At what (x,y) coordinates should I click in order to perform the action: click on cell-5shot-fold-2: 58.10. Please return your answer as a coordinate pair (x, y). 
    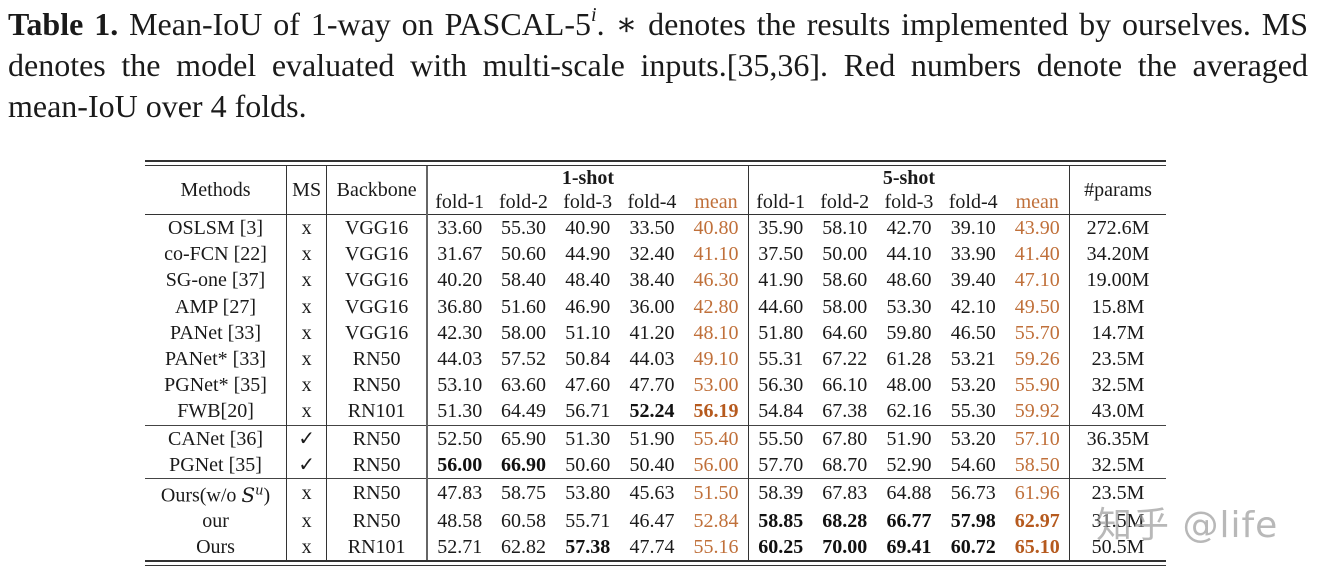
    Looking at the image, I should click on (845, 228).